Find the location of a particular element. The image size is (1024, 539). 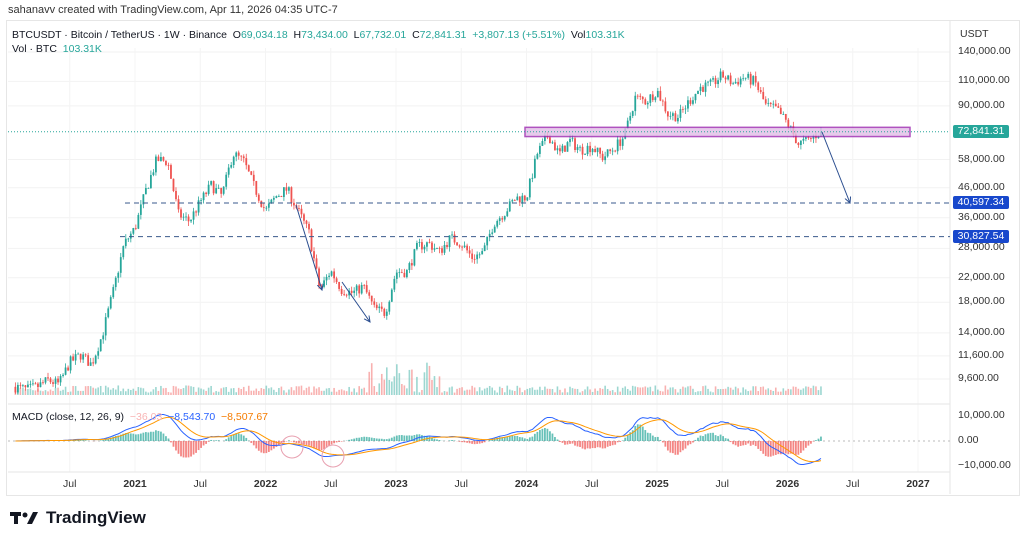

macd-title: MACD (close, 12, 26, 9) is located at coordinates (68, 417).